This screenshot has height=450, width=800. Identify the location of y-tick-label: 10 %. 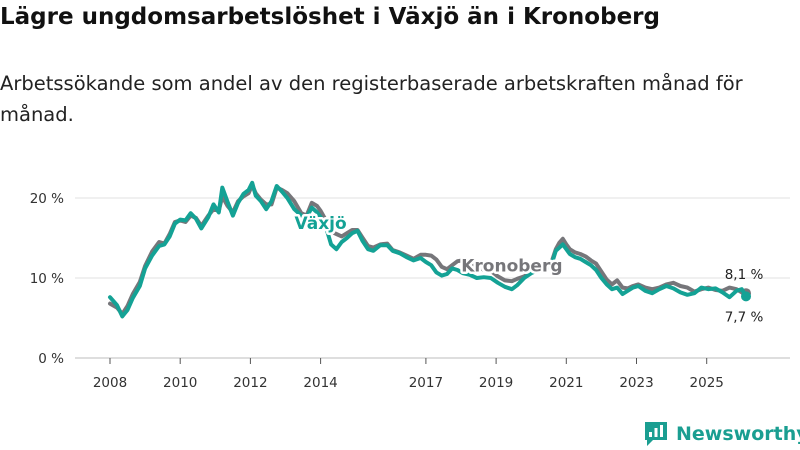
(47, 279).